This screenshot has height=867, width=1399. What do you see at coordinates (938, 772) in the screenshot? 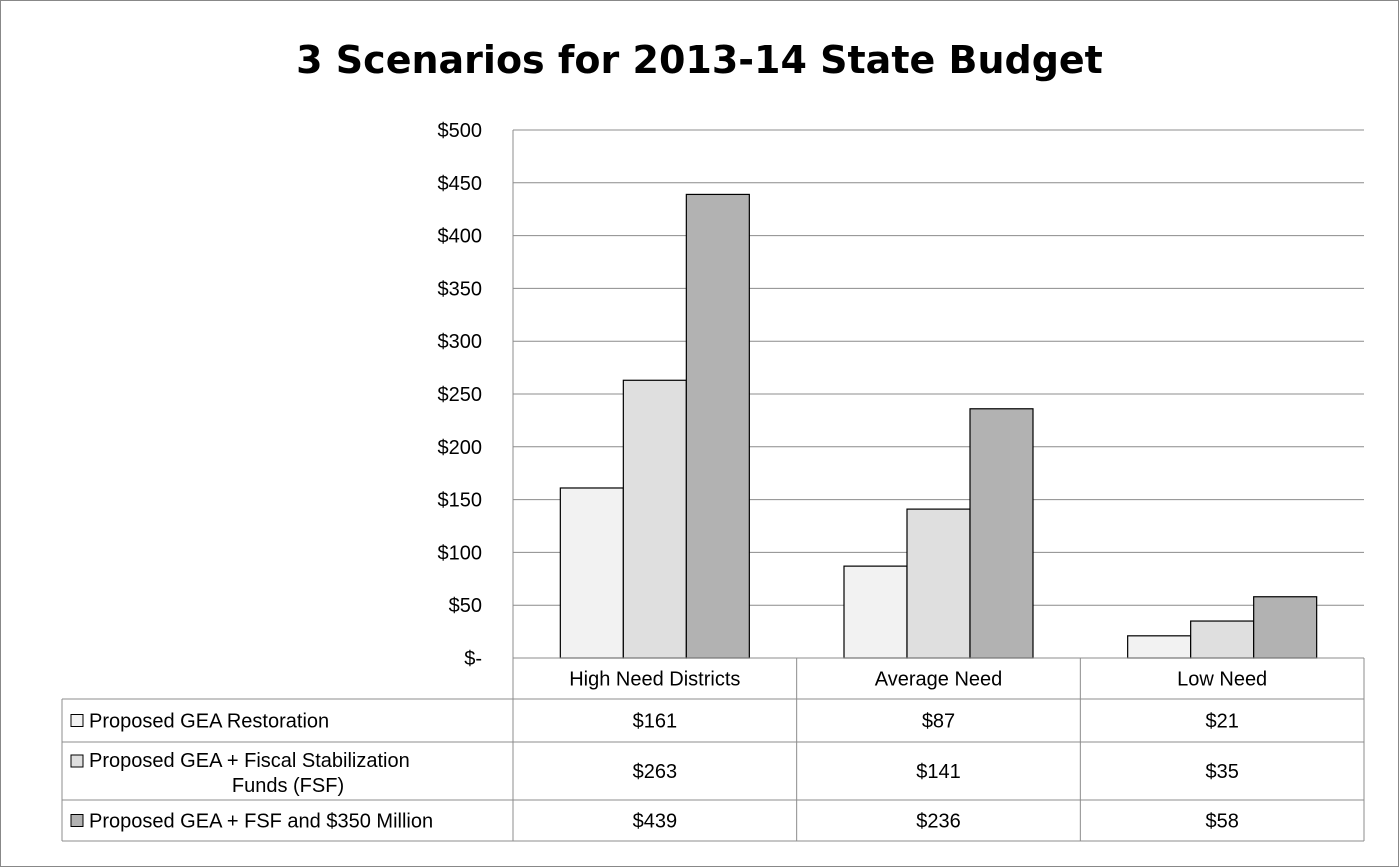
I see `data-label: $141` at bounding box center [938, 772].